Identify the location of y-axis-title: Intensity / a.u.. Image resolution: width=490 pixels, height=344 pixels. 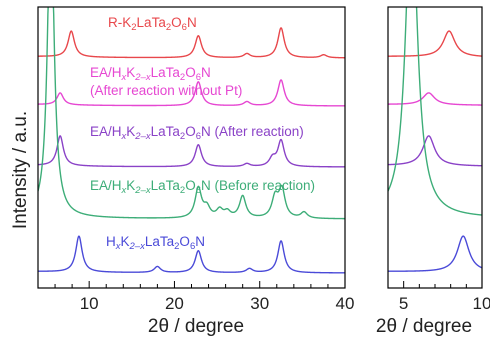
(20, 170).